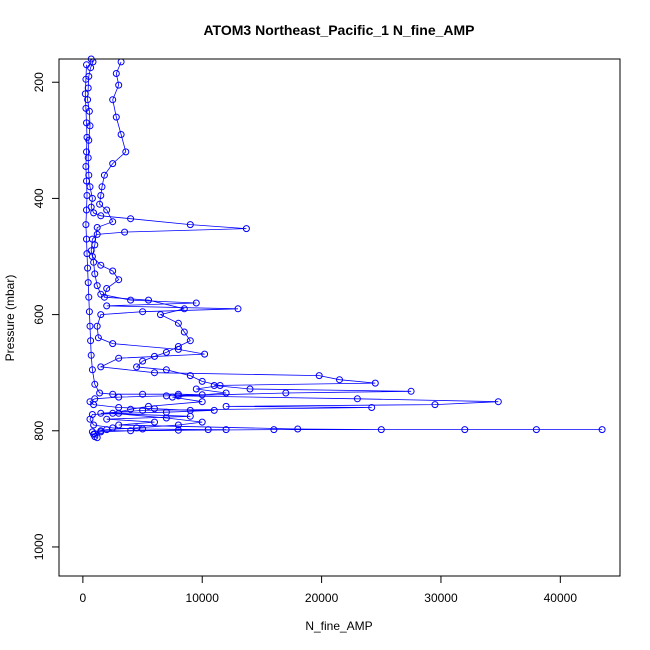 This screenshot has width=650, height=650. I want to click on x-axis: 0 10000 20000 30000 40000, so click(329, 590).